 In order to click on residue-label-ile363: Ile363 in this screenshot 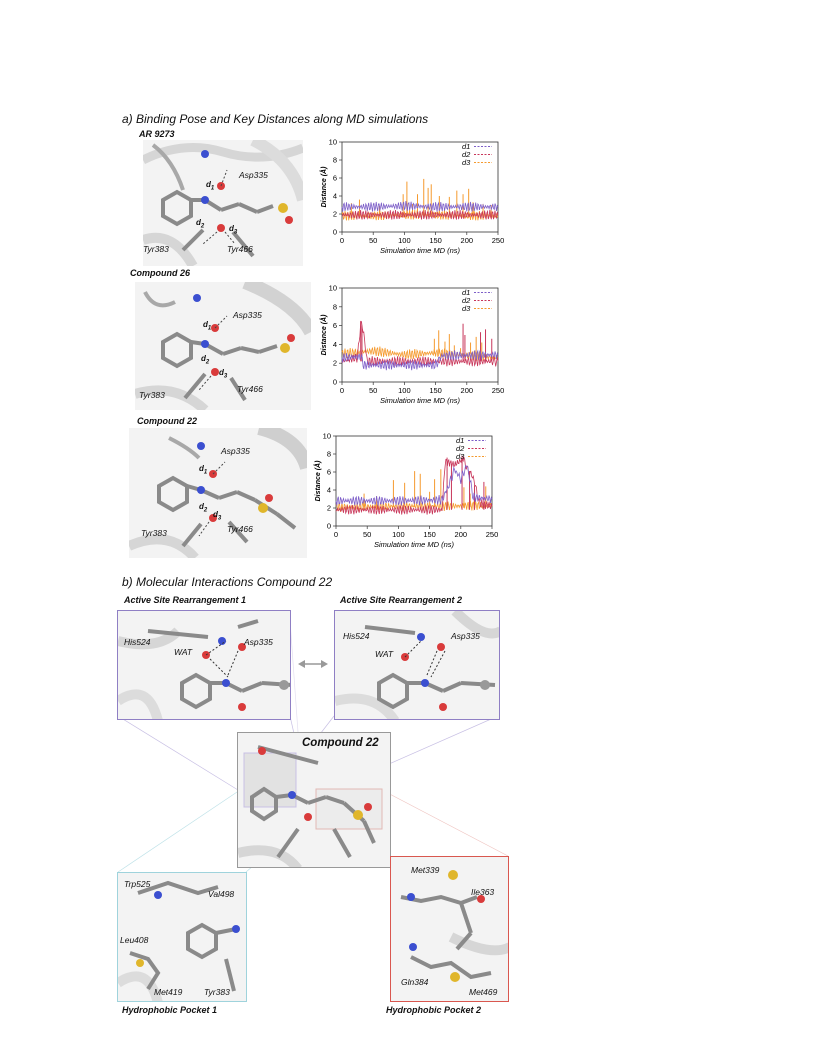, I will do `click(483, 892)`.